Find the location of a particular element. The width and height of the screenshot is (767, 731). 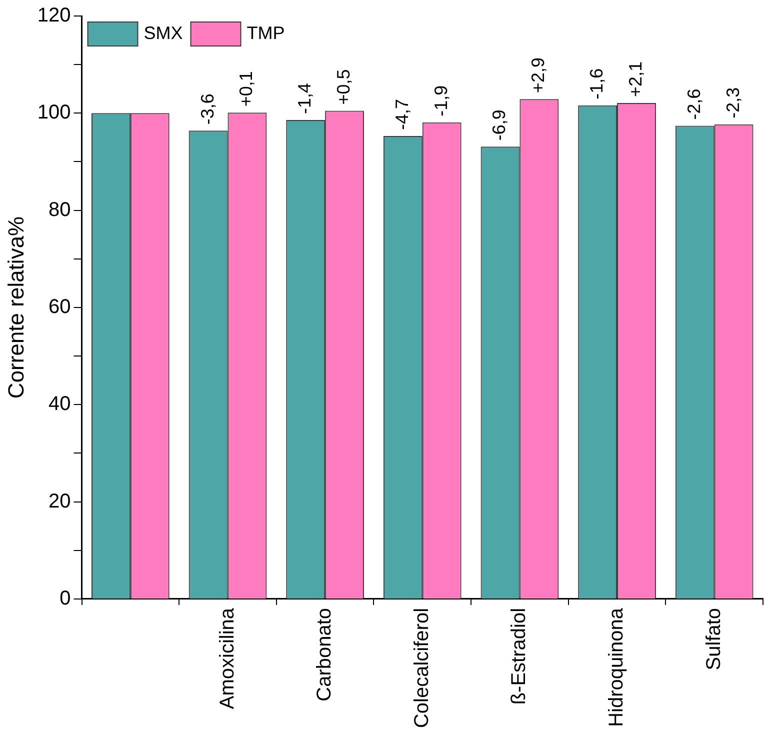

y-tick-label: 20 is located at coordinates (59, 501).